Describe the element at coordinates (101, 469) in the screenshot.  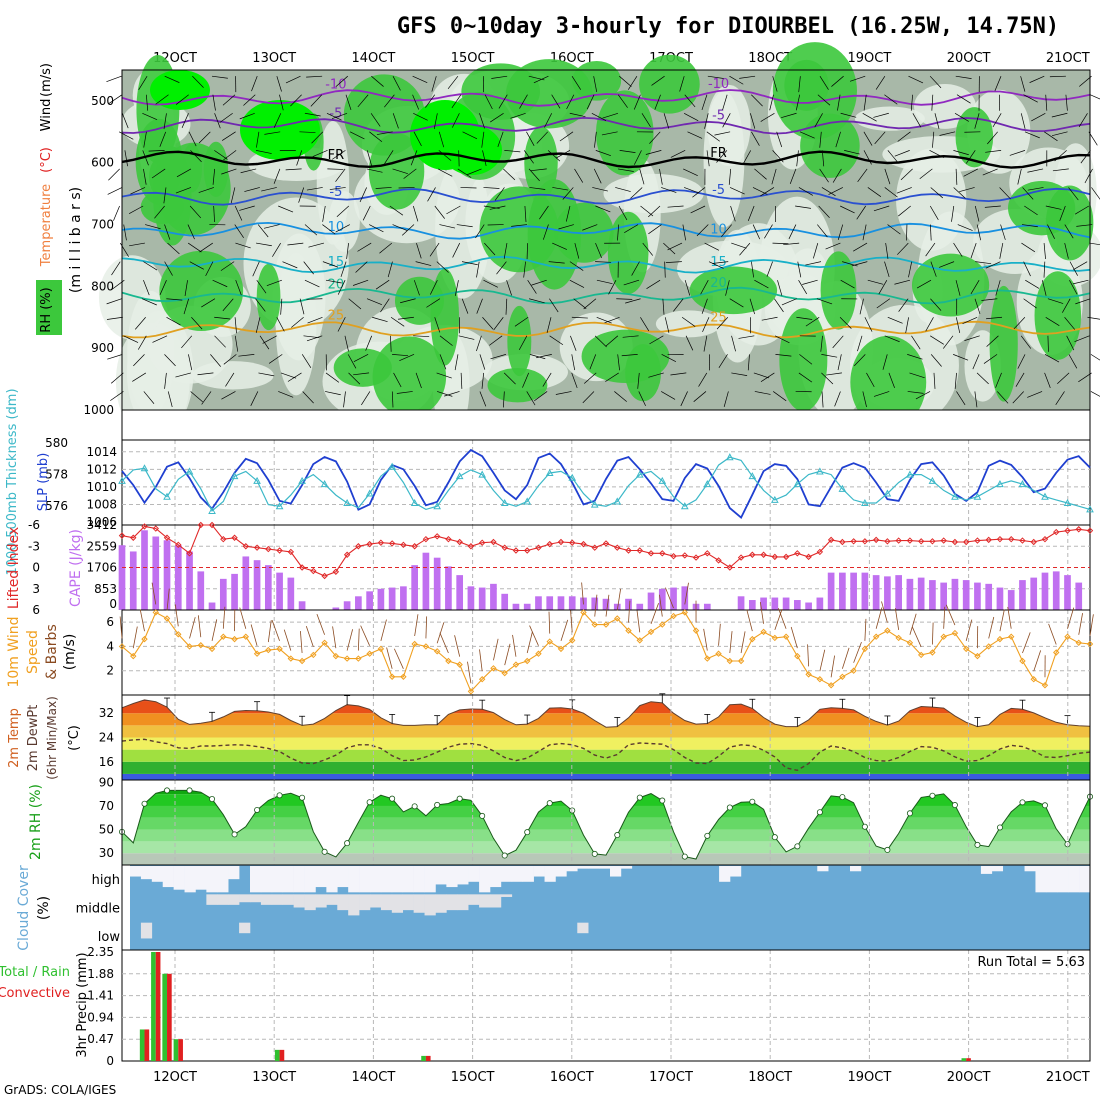
I see `y-tick-label: 1012` at that location.